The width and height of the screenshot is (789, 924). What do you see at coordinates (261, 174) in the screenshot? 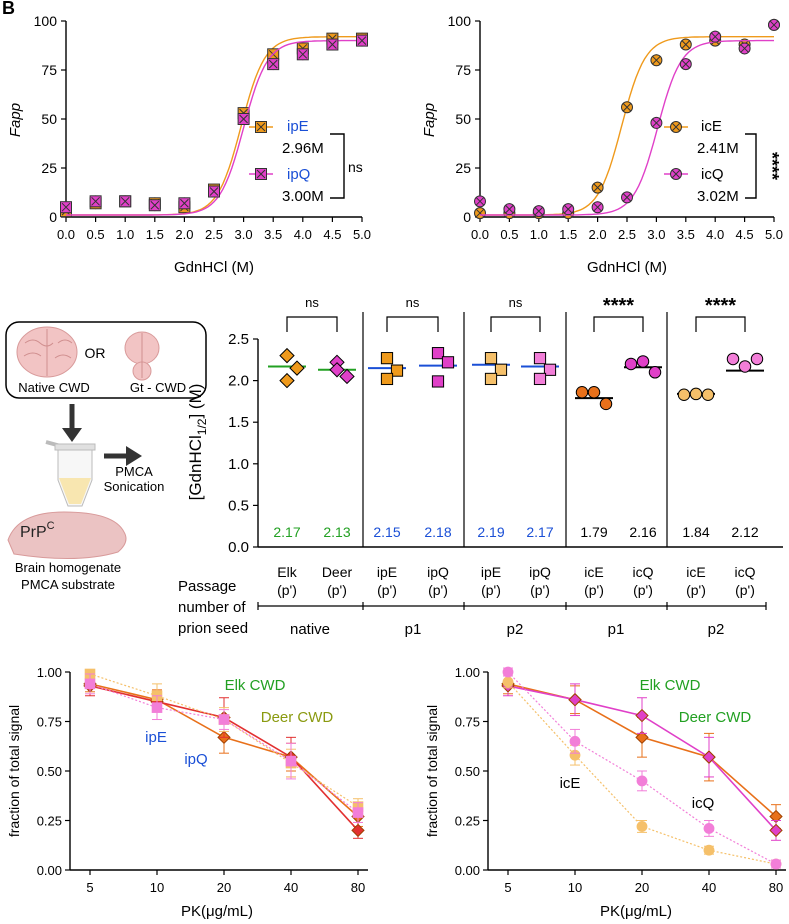
I see `panel-a-legend-cross` at bounding box center [261, 174].